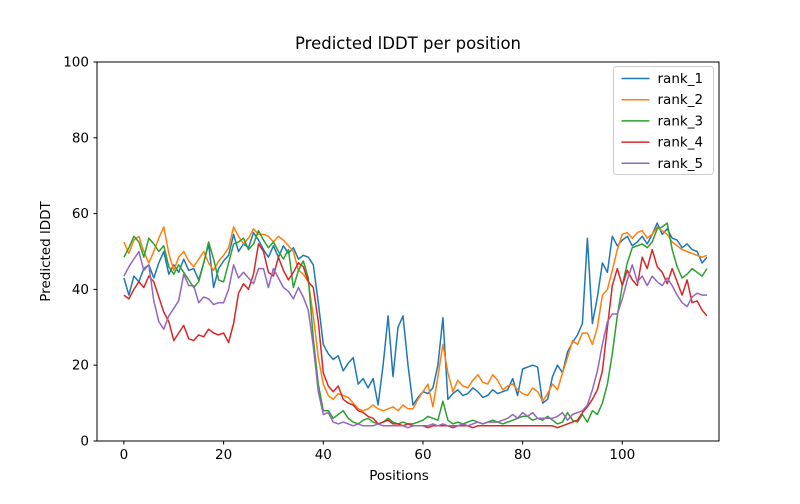 This screenshot has height=504, width=800. Describe the element at coordinates (76, 63) in the screenshot. I see `y-tick-label: 100` at that location.